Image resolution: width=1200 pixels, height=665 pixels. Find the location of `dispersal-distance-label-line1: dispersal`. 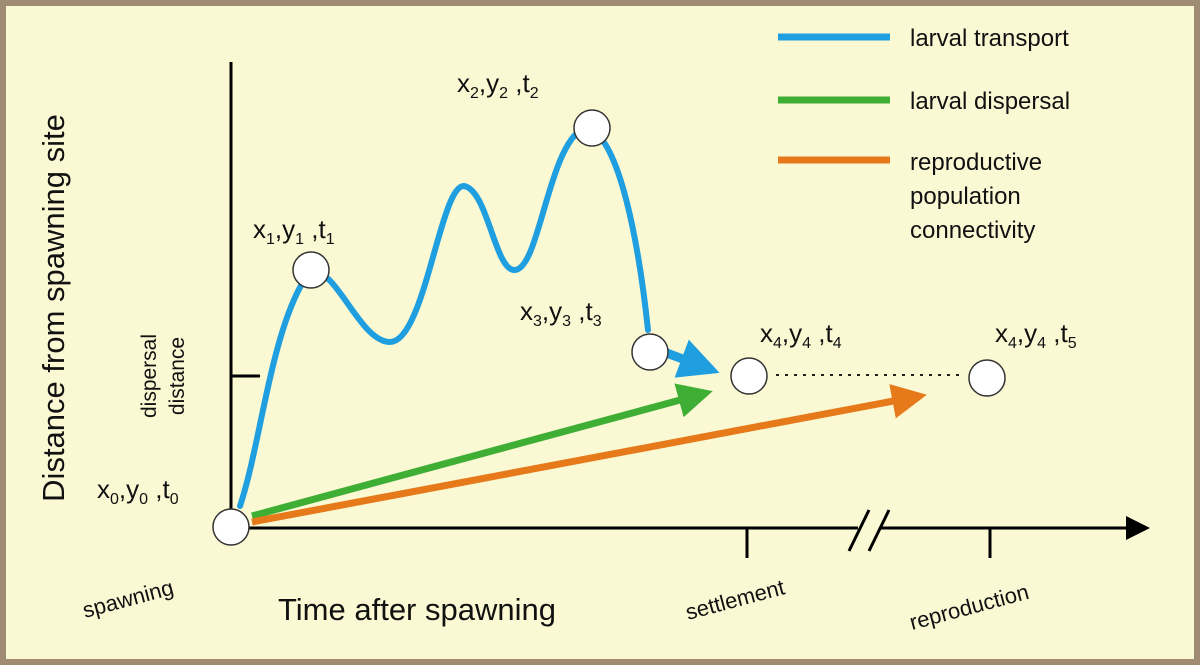

dispersal-distance-label-line1: dispersal is located at coordinates (149, 376).